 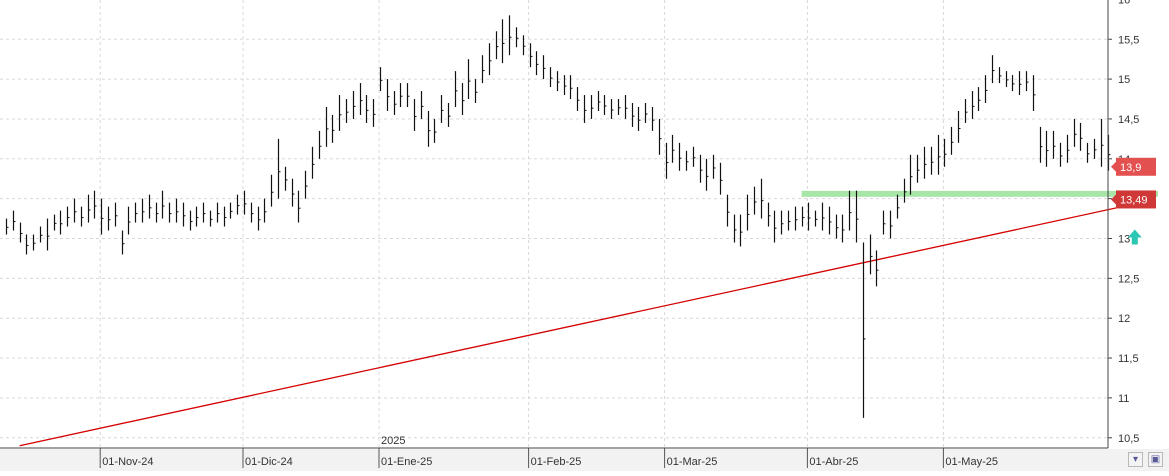 I want to click on year-label: 2025, so click(x=393, y=441).